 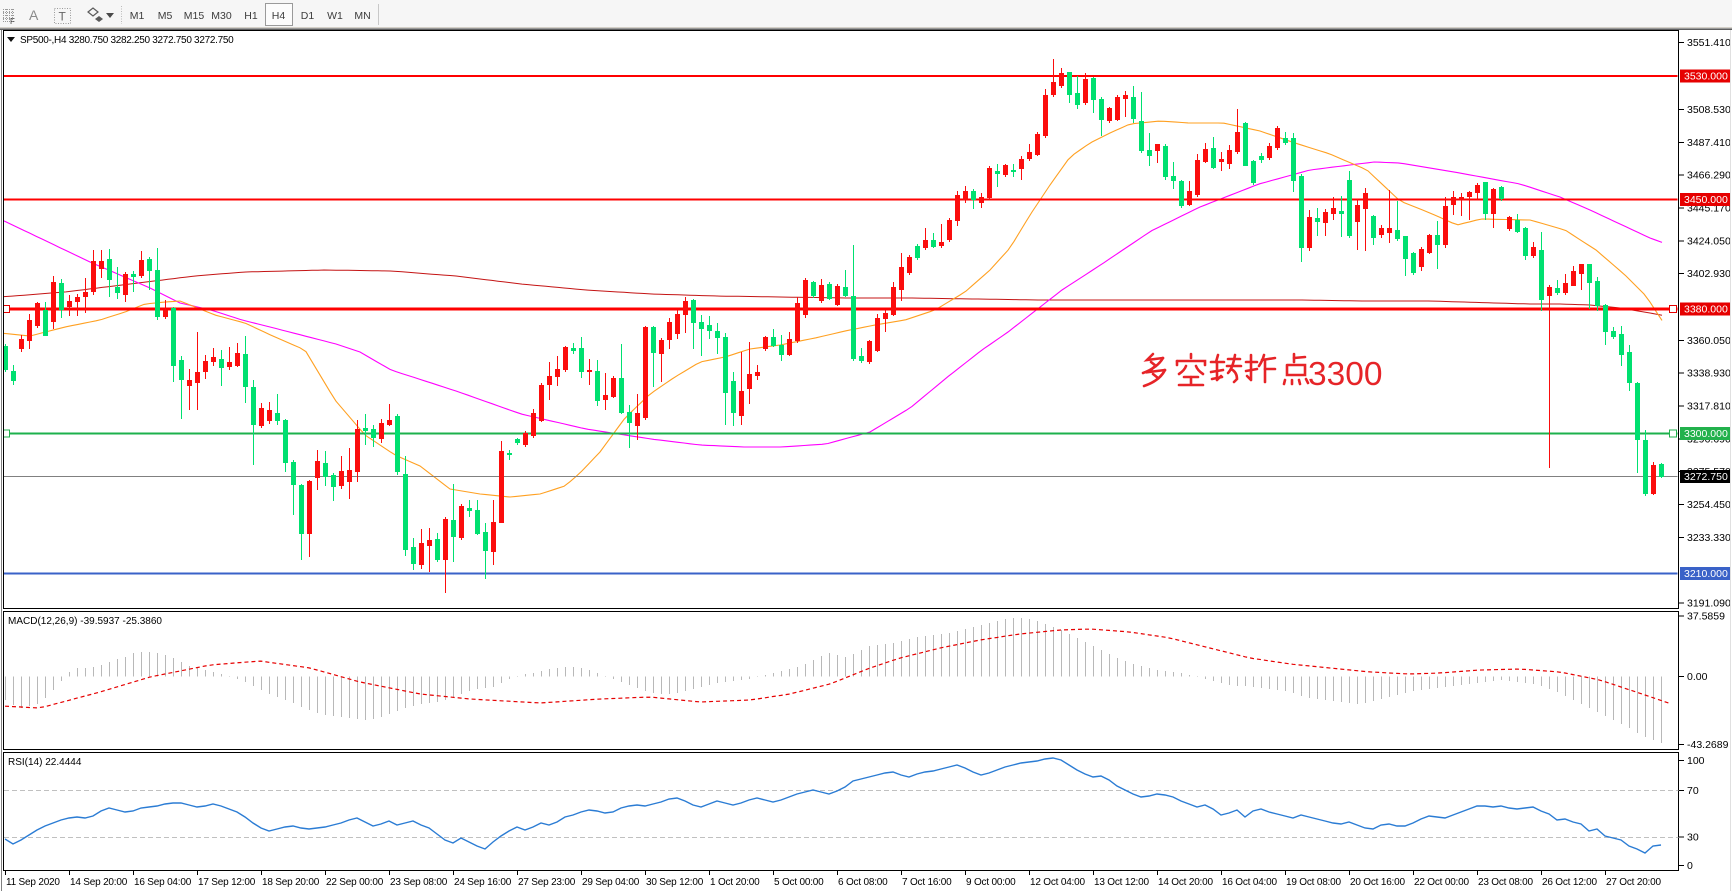 What do you see at coordinates (1706, 617) in the screenshot?
I see `svg-text: 37.5859` at bounding box center [1706, 617].